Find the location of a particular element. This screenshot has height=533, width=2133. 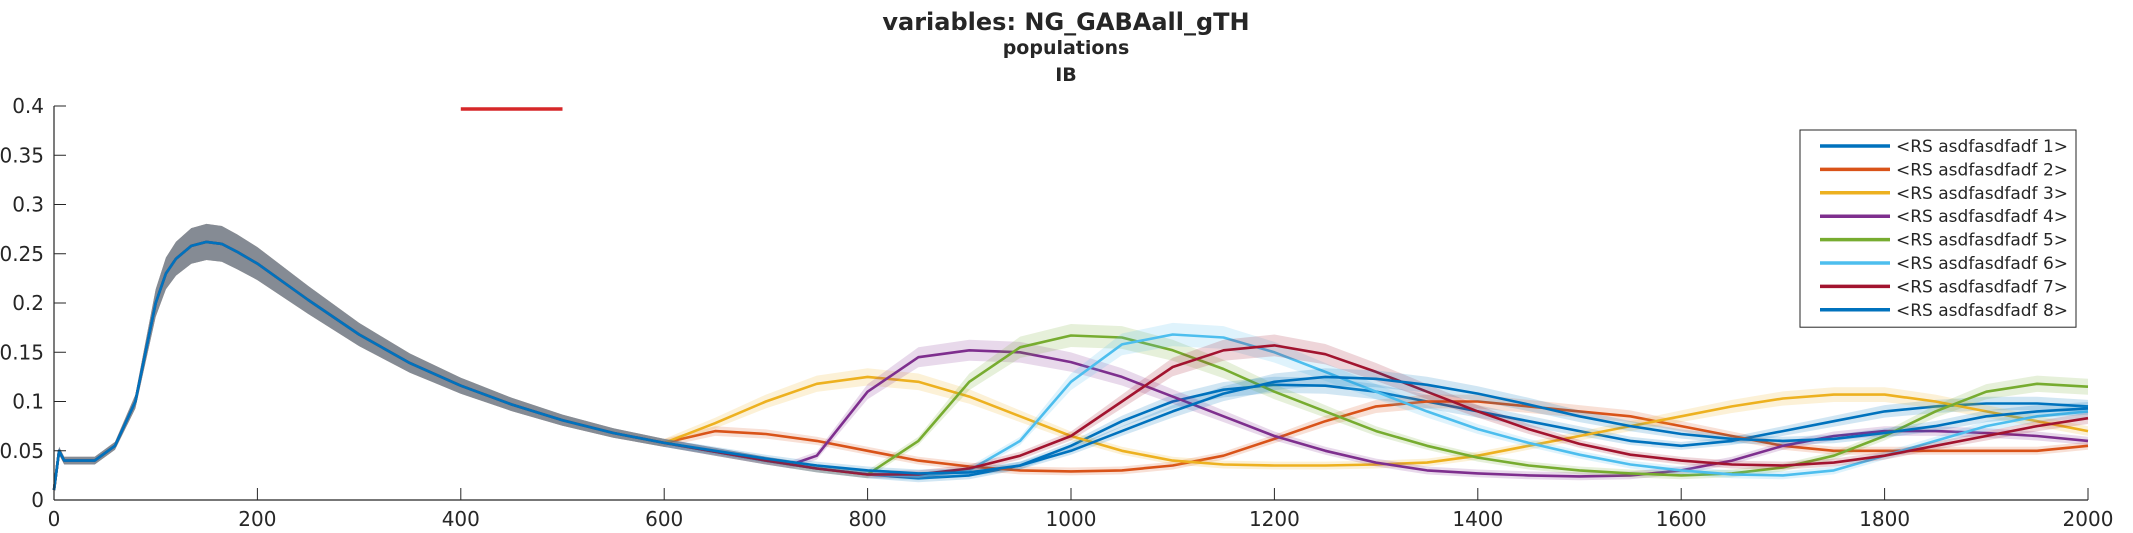

x-tick-label: 800 is located at coordinates (868, 519).